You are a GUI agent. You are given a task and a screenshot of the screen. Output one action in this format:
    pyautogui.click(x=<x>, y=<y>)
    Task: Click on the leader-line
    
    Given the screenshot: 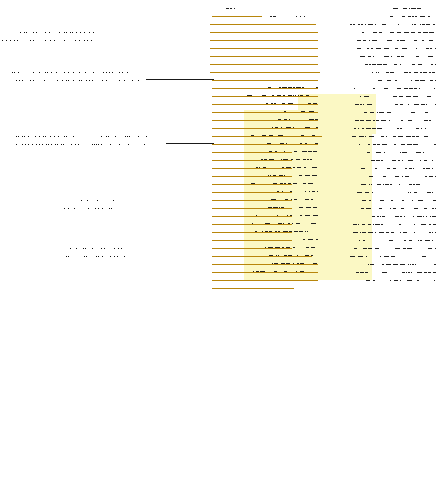 What is the action you would take?
    pyautogui.click(x=190, y=143)
    